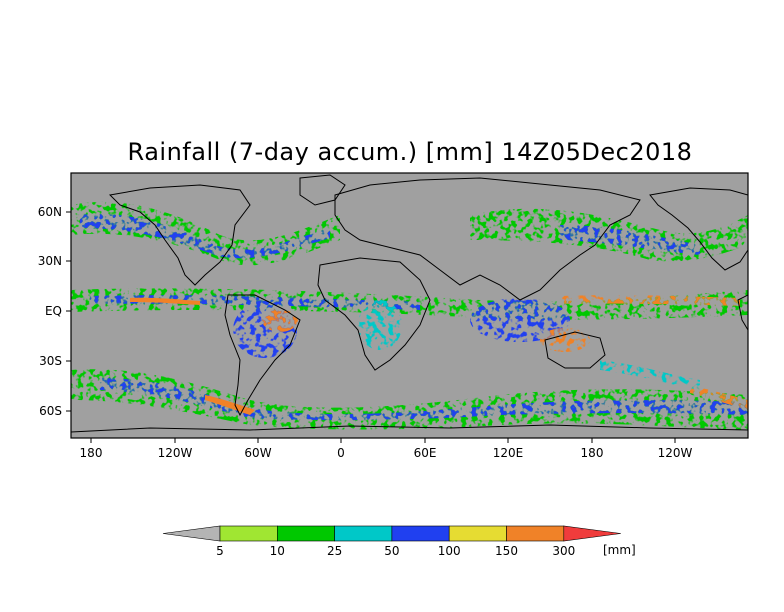 The width and height of the screenshot is (784, 612). I want to click on legend-label: 300, so click(563, 551).